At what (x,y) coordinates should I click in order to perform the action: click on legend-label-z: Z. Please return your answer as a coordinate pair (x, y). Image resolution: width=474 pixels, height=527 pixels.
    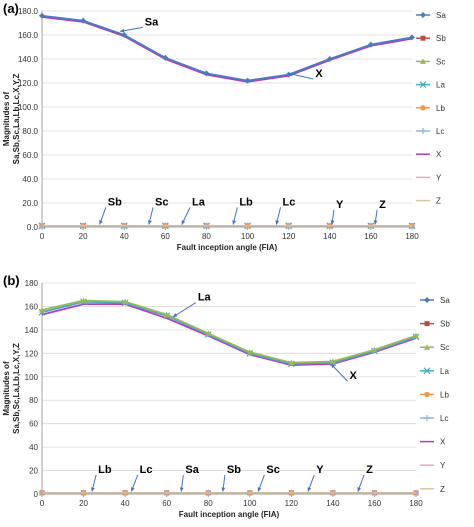
    Looking at the image, I should click on (442, 489).